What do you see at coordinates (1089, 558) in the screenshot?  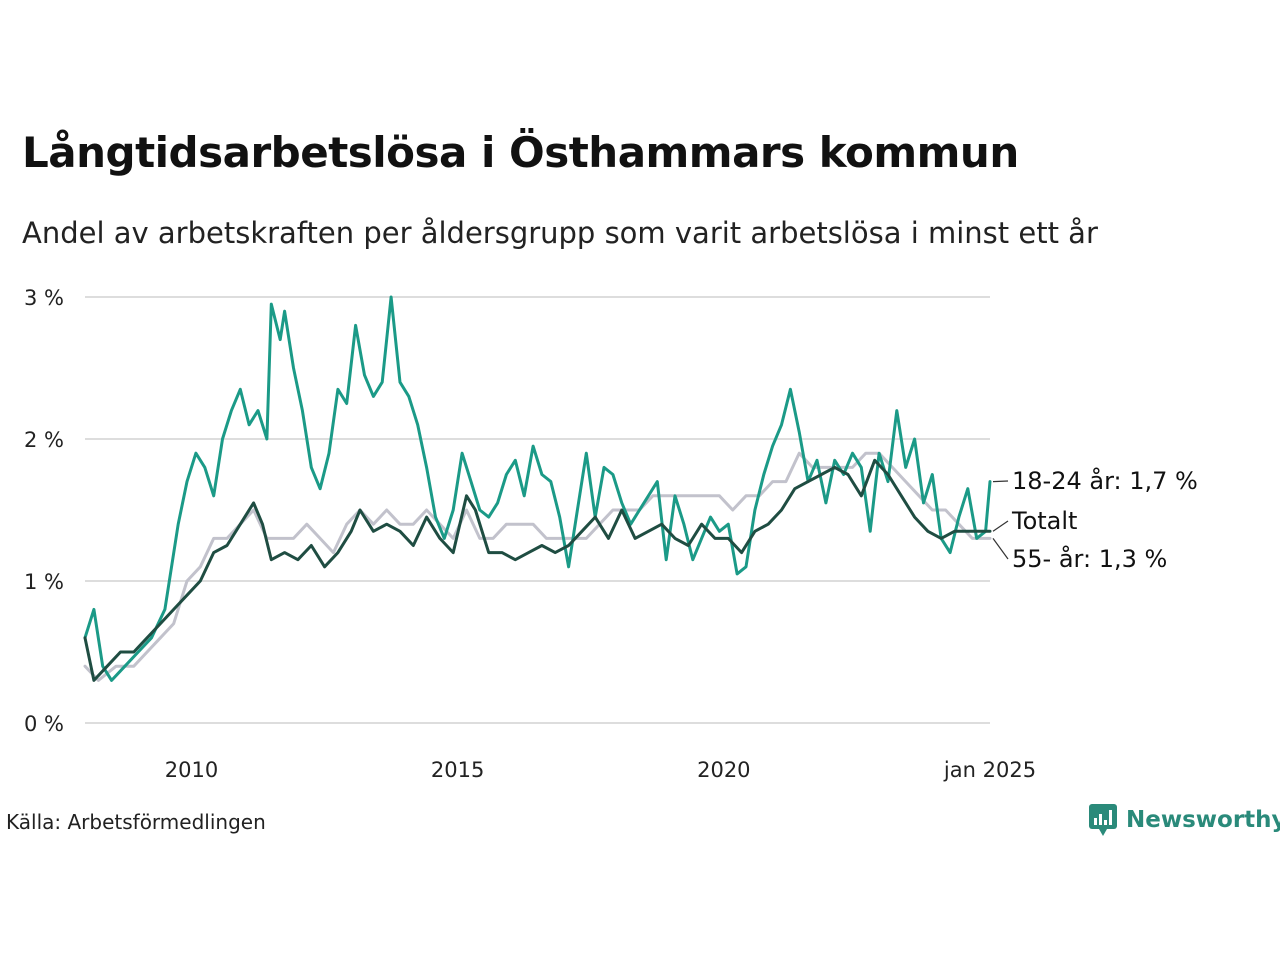 I see `series-end-label-older: 55- år: 1,3 %` at bounding box center [1089, 558].